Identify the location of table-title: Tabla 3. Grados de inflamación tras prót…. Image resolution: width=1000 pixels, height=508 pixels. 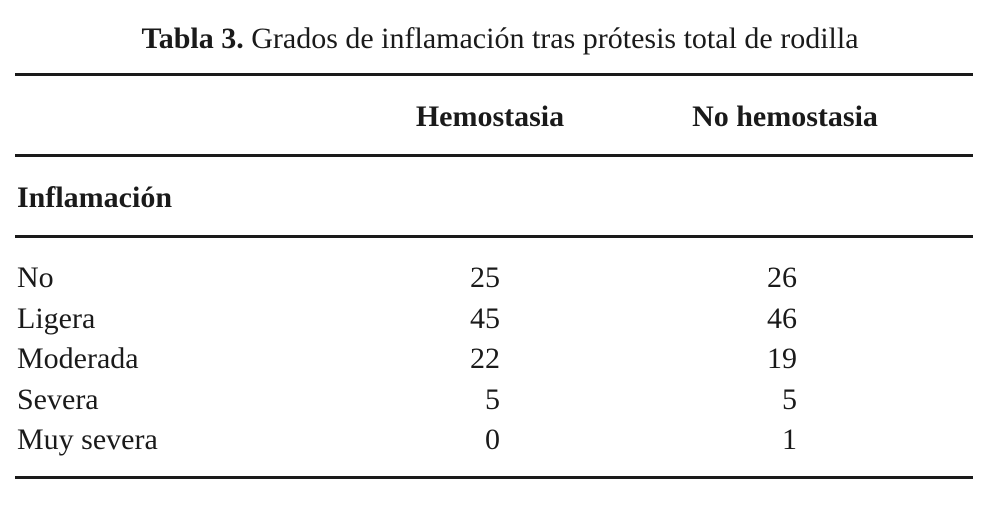
(500, 39).